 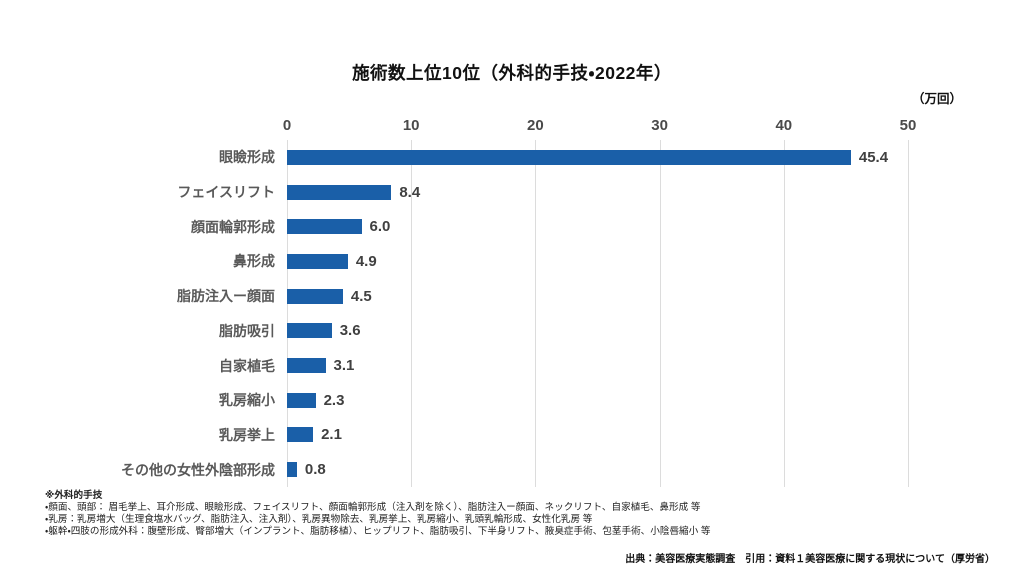 I want to click on value-label: 2.1, so click(x=331, y=435).